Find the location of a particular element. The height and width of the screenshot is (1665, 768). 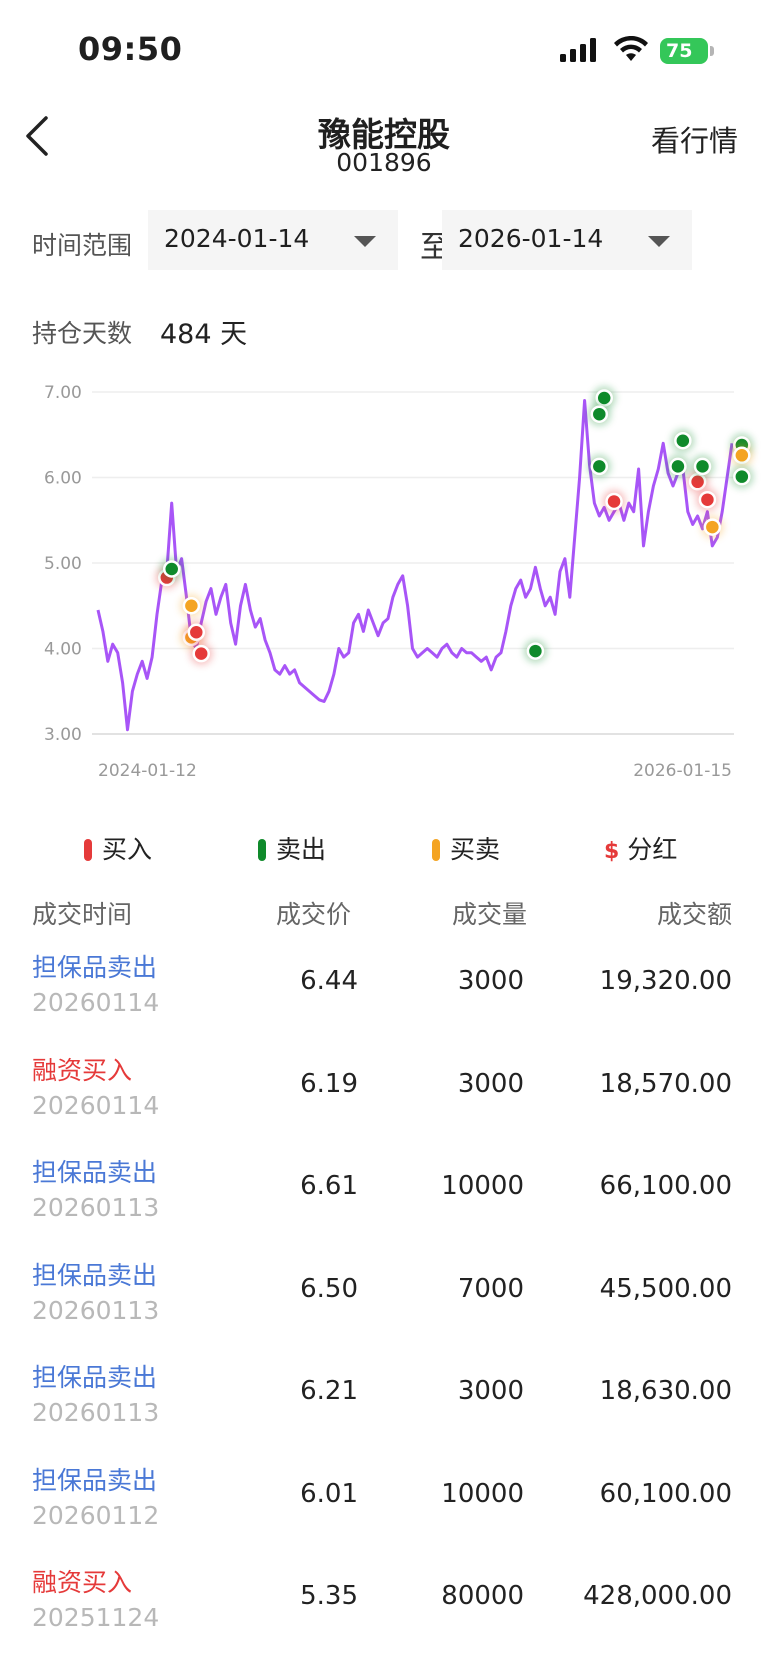

y-tick-label: 6.00 is located at coordinates (63, 479).